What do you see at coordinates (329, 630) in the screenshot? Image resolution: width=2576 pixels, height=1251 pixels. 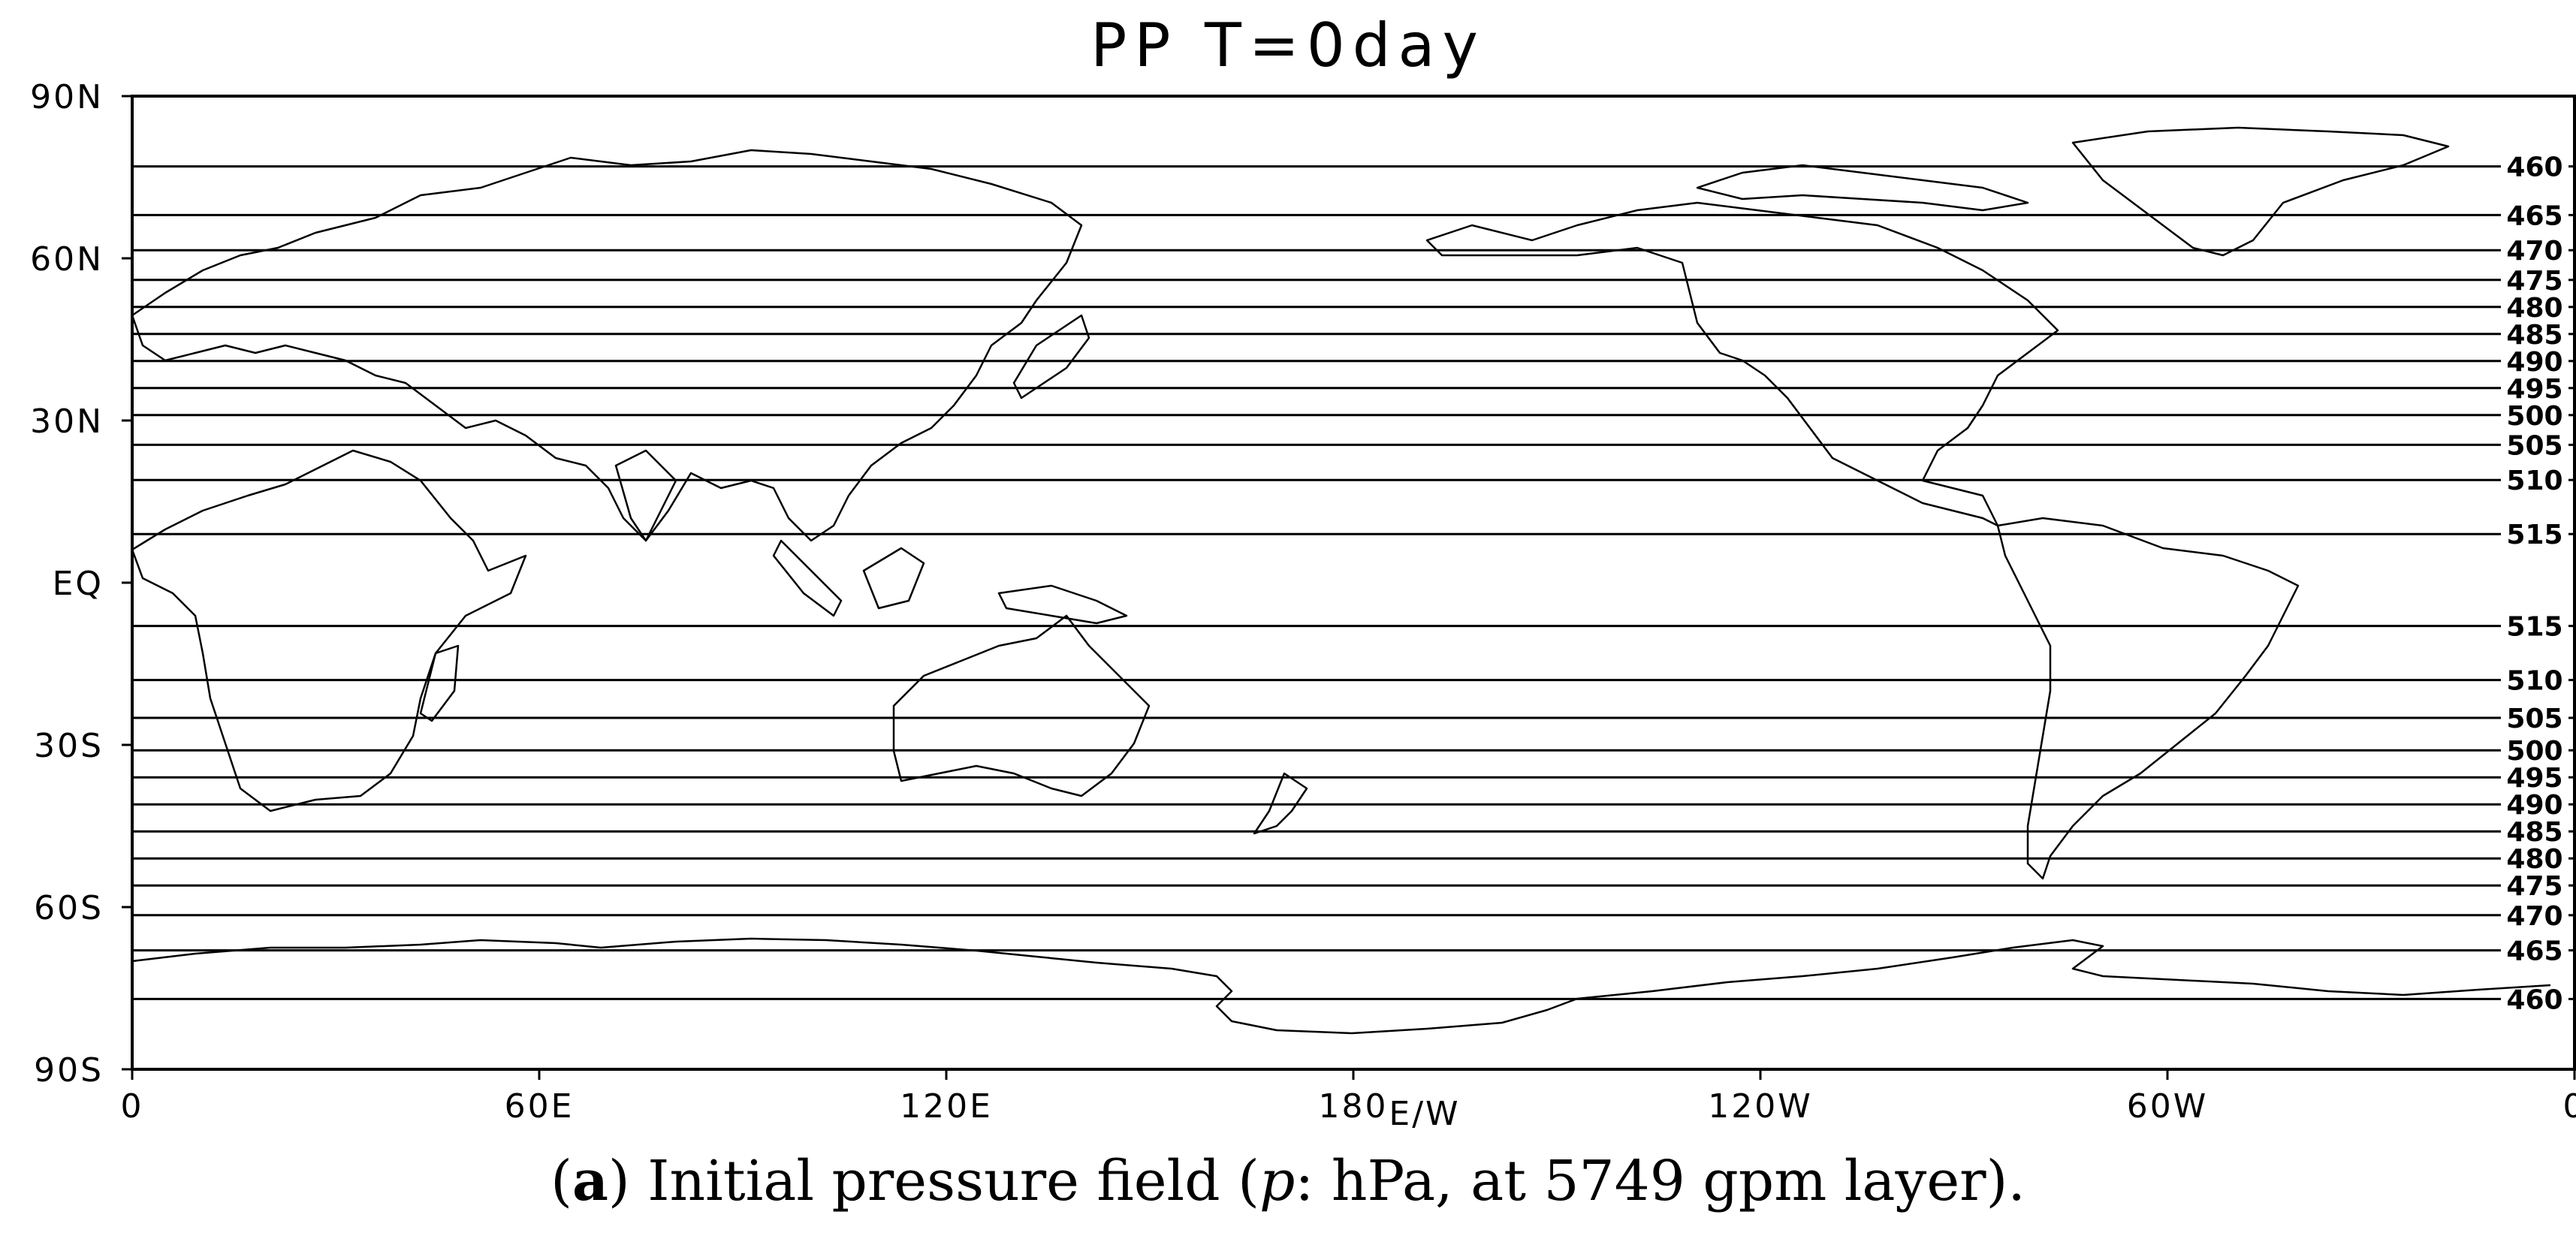 I see `coastline-africa` at bounding box center [329, 630].